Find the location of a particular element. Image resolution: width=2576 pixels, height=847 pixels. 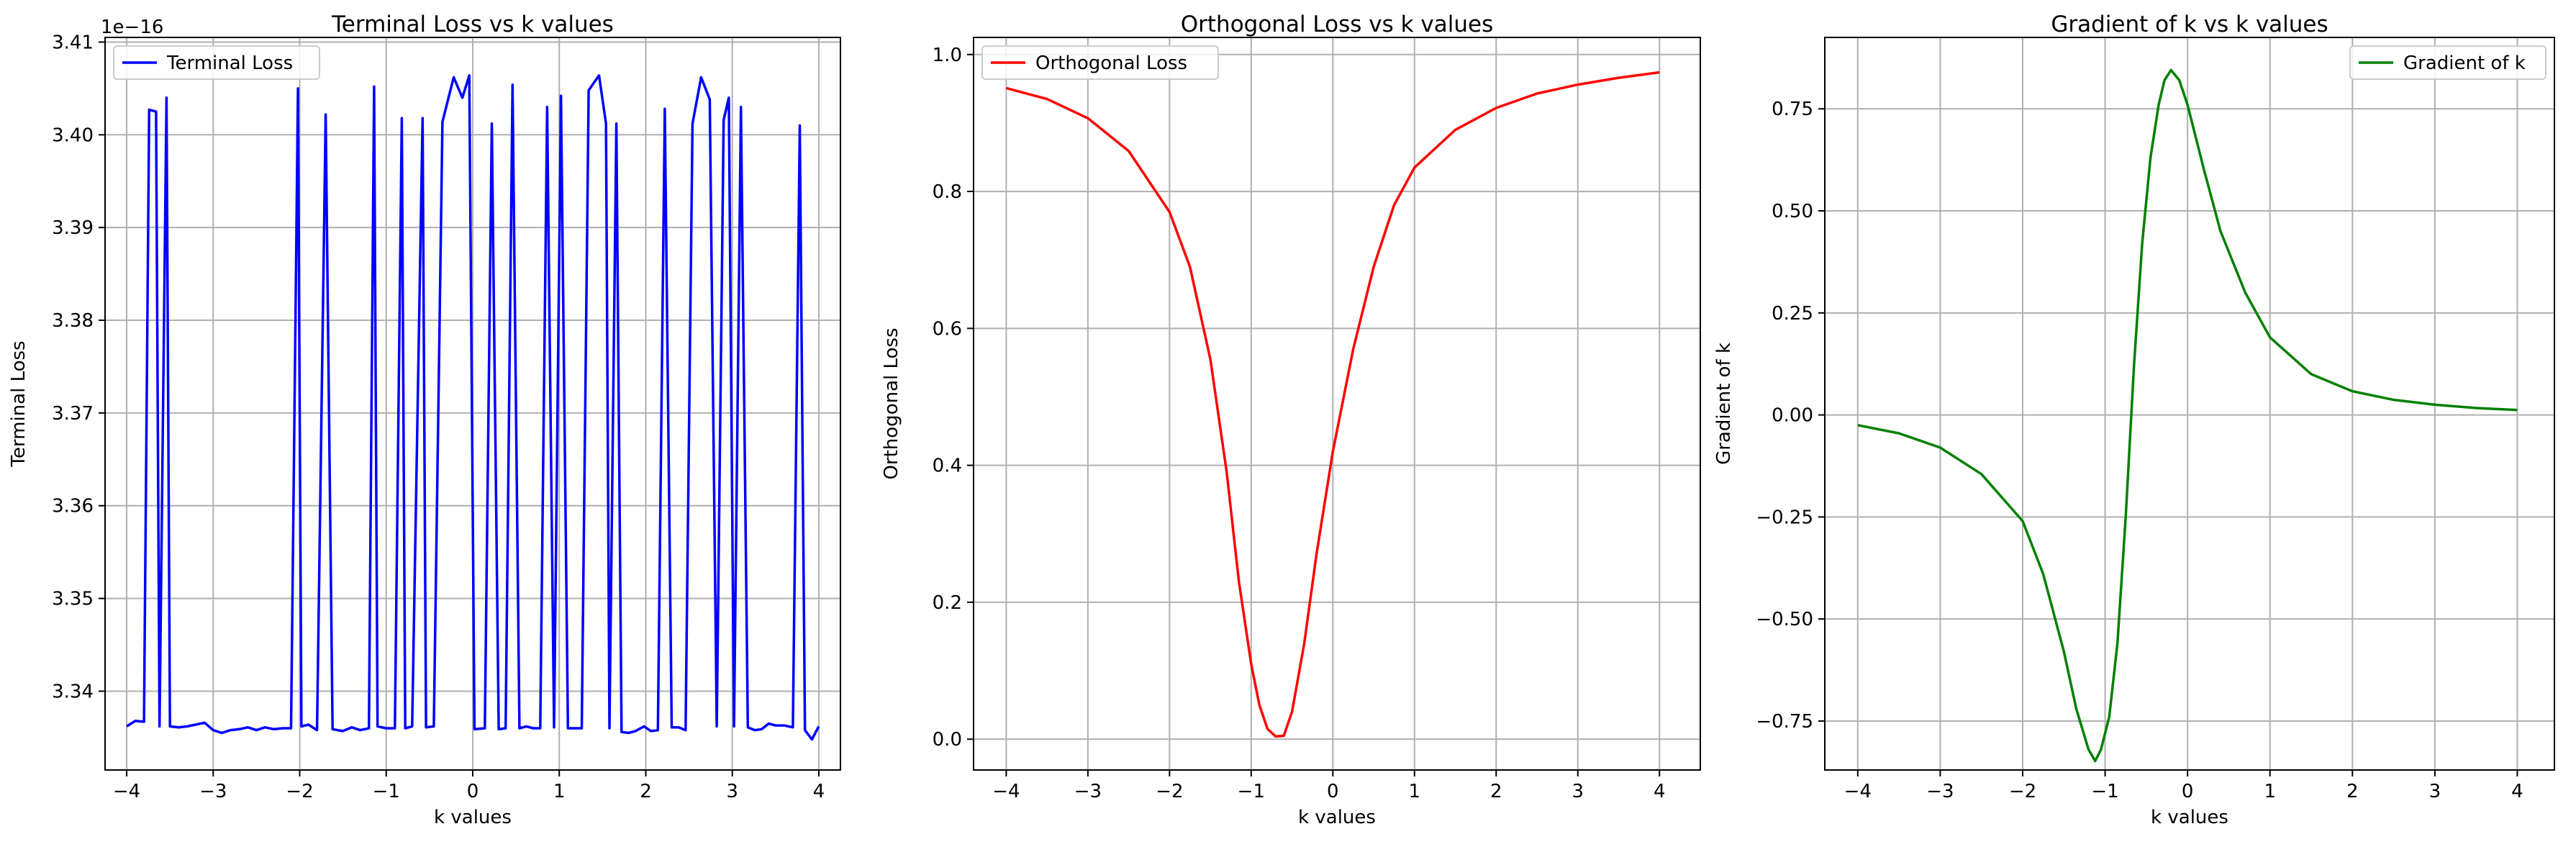

y-axis-label: Orthogonal Loss is located at coordinates (891, 403).